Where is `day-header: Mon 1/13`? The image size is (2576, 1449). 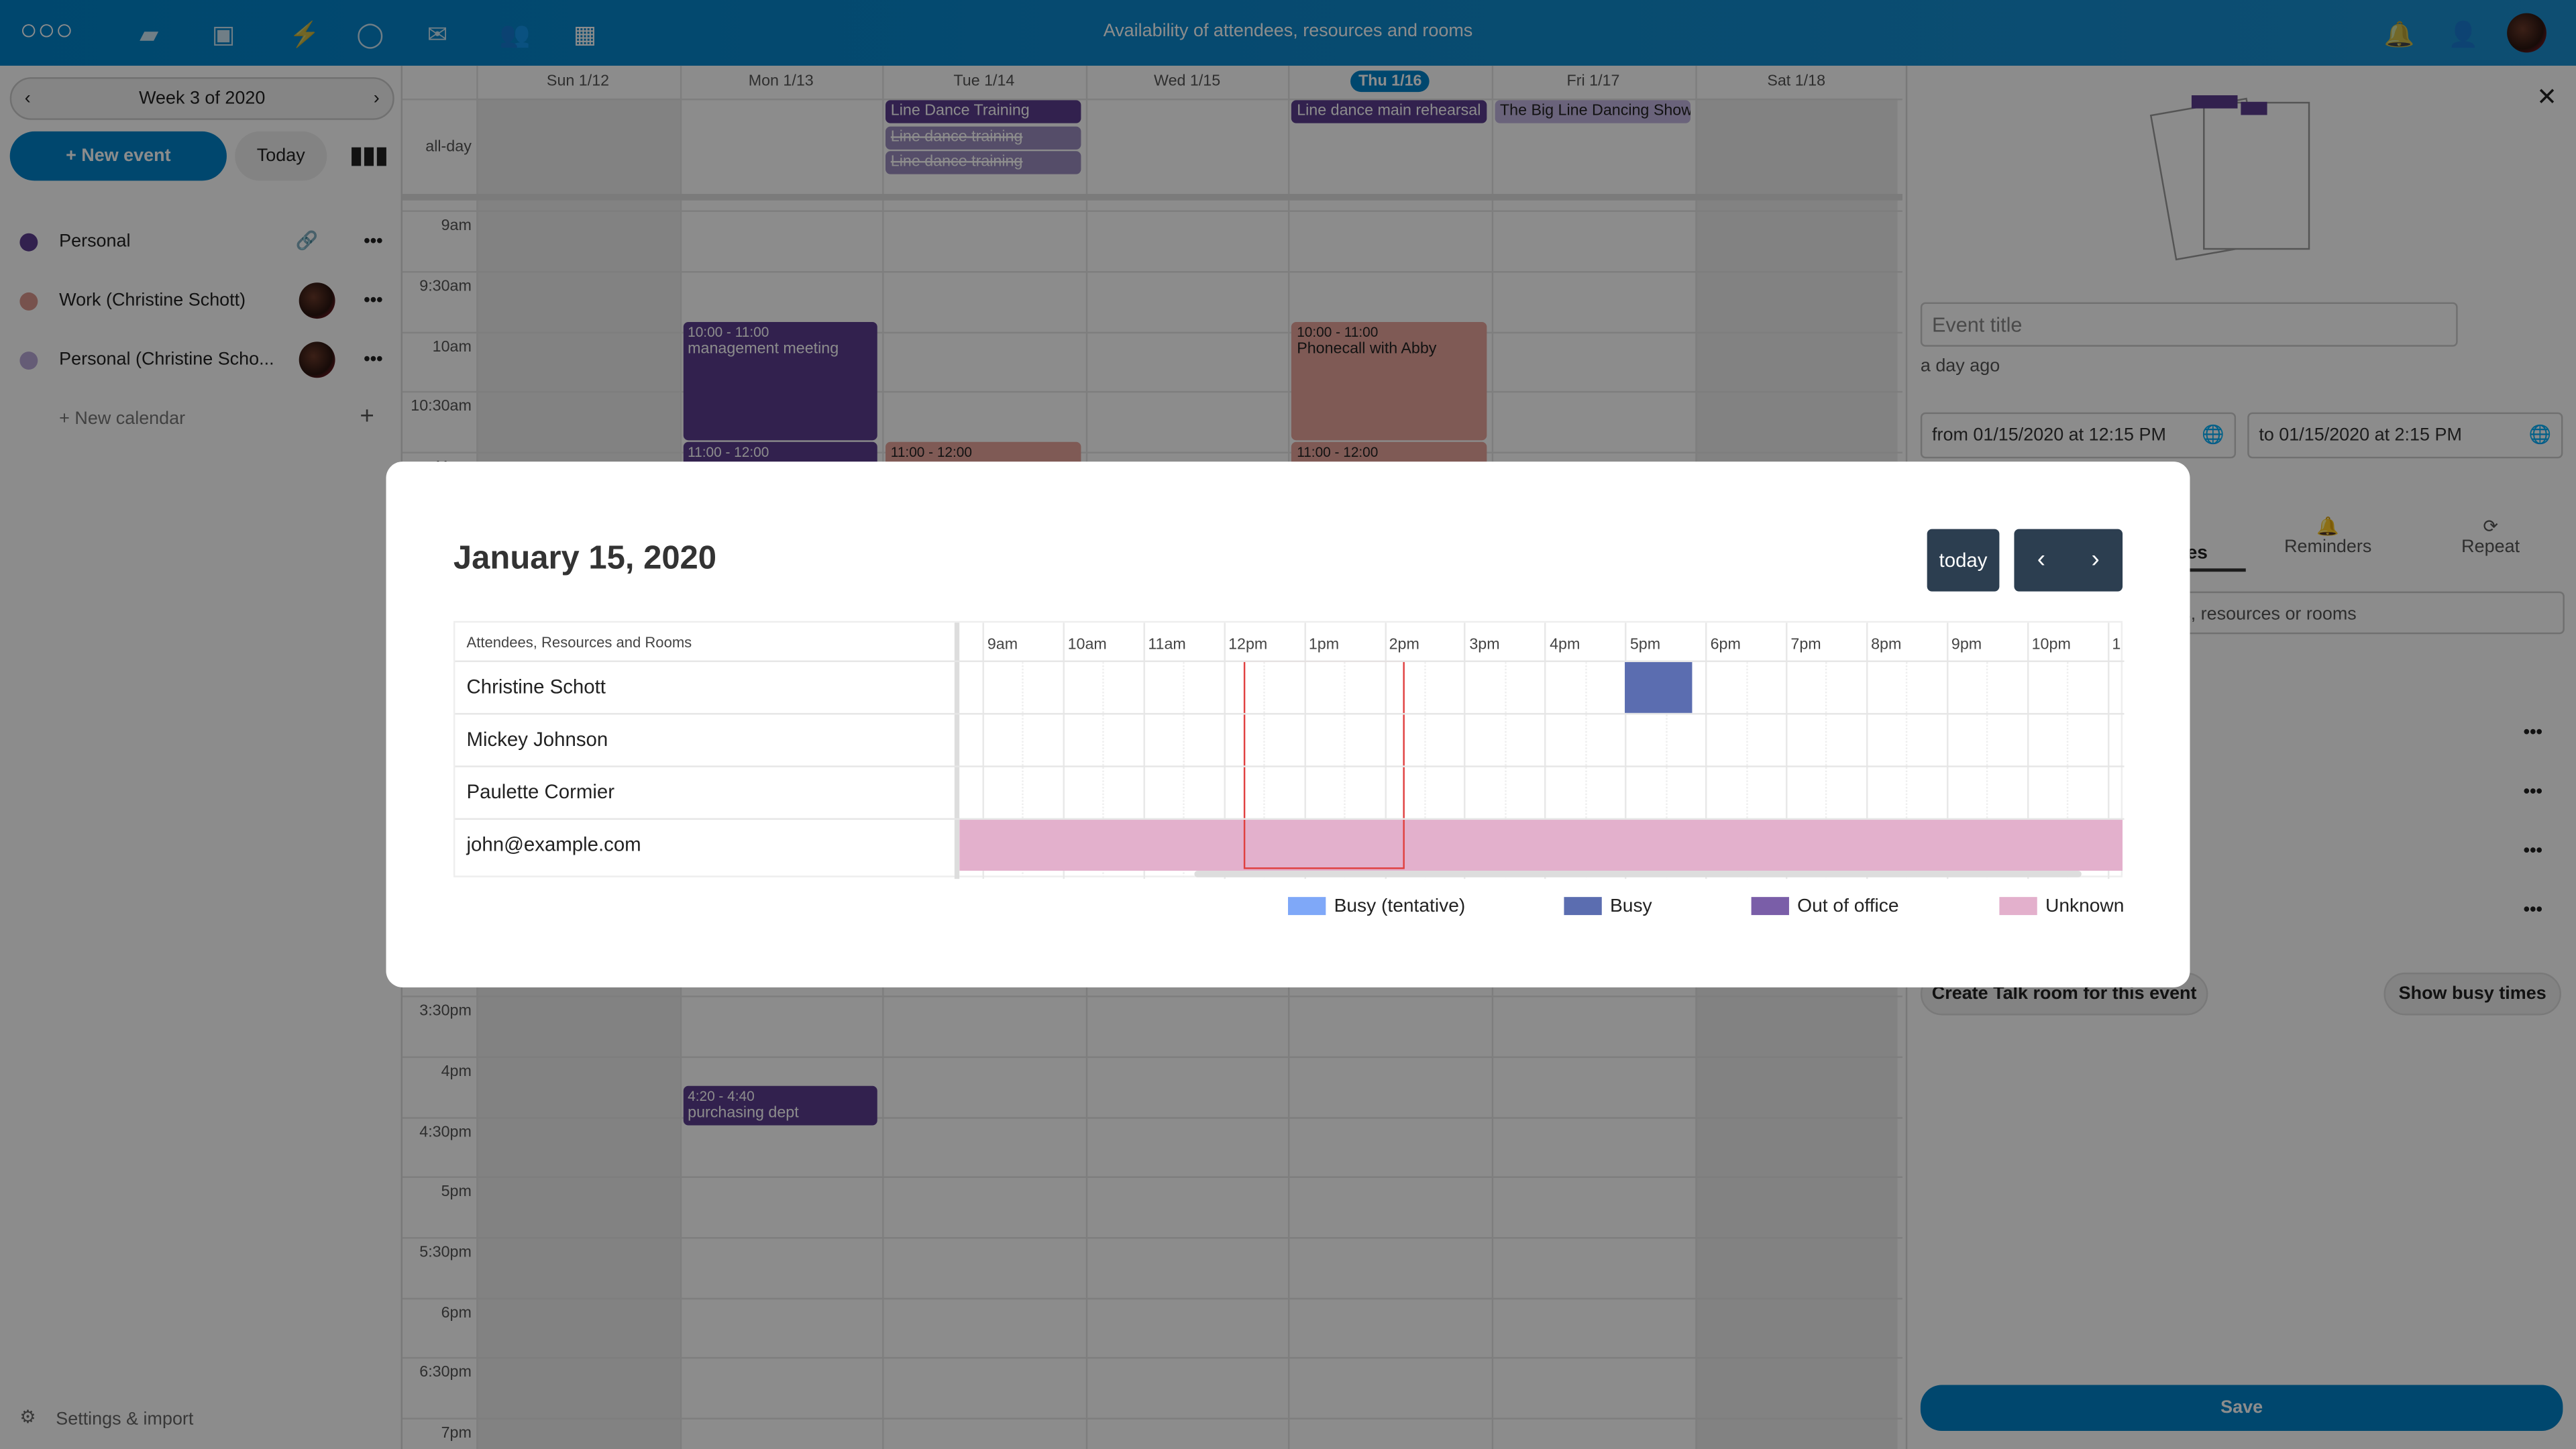 day-header: Mon 1/13 is located at coordinates (781, 82).